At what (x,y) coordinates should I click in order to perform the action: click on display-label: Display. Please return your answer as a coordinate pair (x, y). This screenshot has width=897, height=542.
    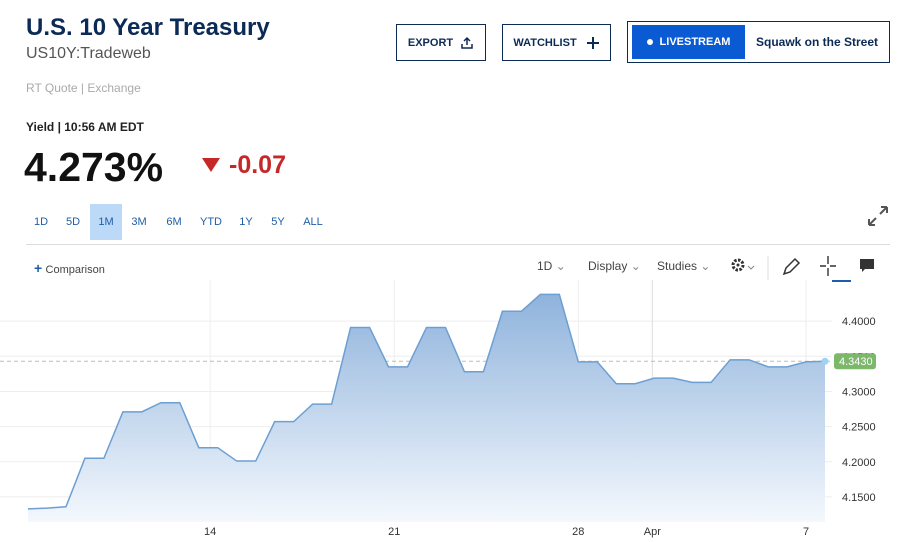
    Looking at the image, I should click on (608, 266).